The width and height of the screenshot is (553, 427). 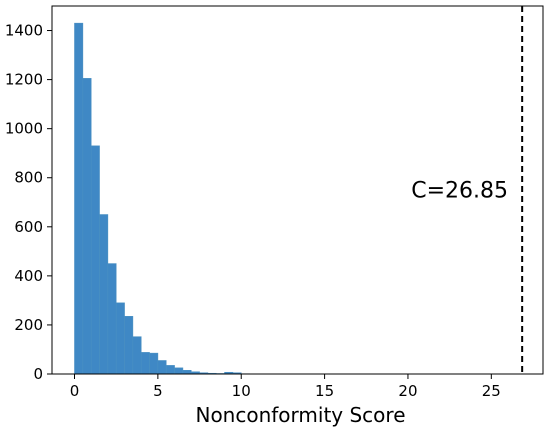 What do you see at coordinates (491, 391) in the screenshot?
I see `x-tick-label: 25` at bounding box center [491, 391].